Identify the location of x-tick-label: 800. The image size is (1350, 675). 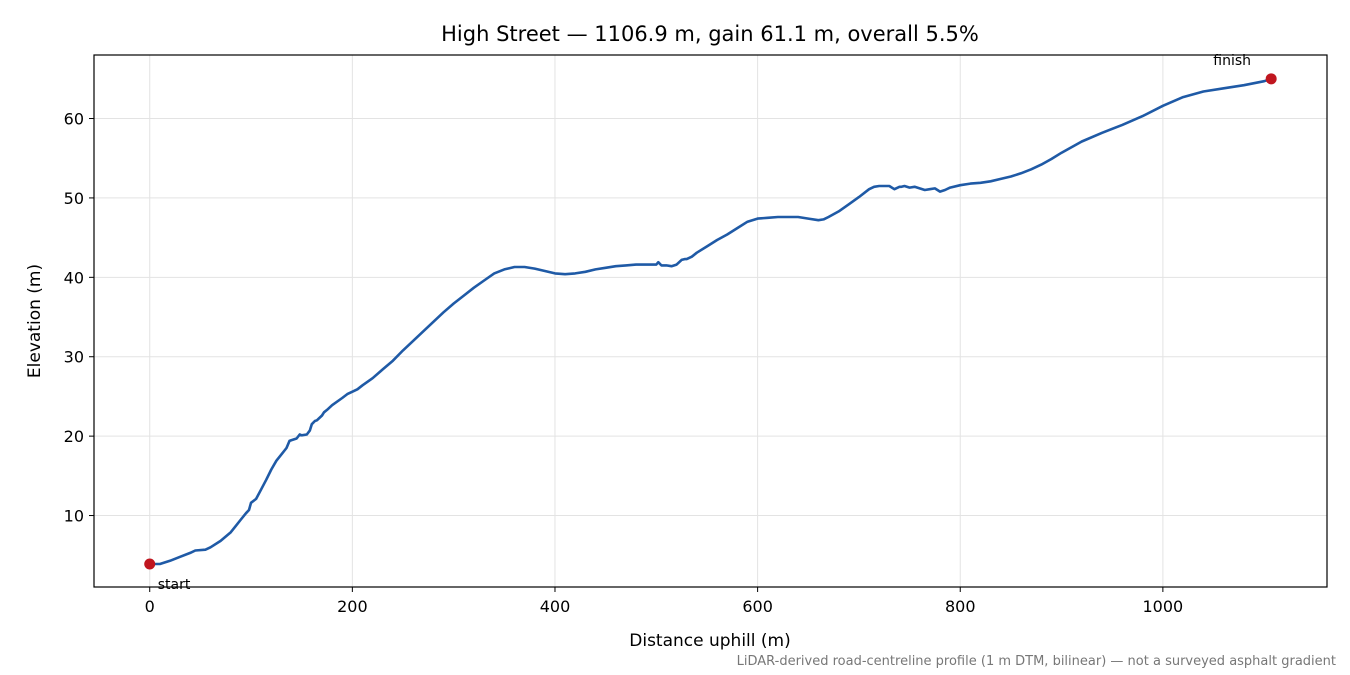
(960, 606).